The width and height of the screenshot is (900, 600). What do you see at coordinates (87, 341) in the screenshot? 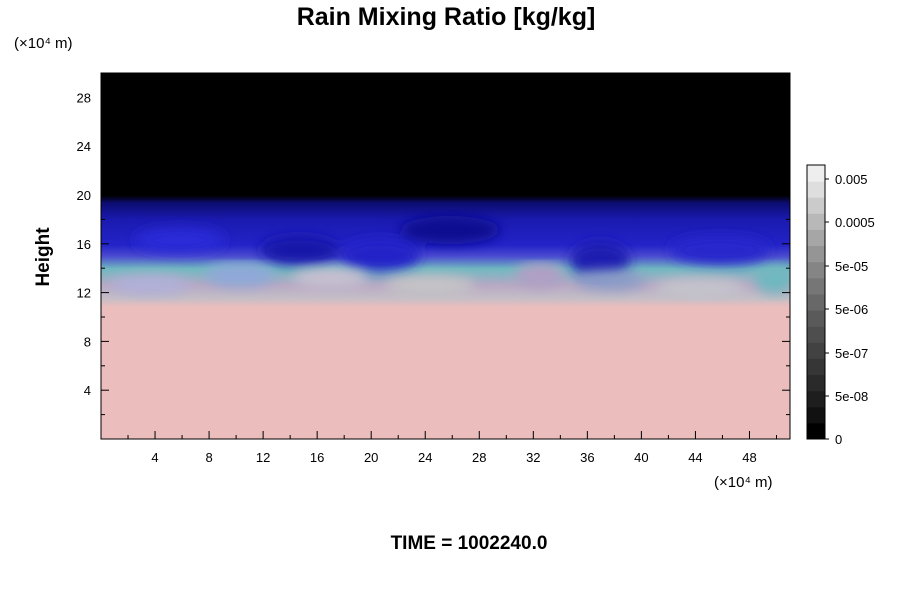
I see `y-tick-label: 8` at bounding box center [87, 341].